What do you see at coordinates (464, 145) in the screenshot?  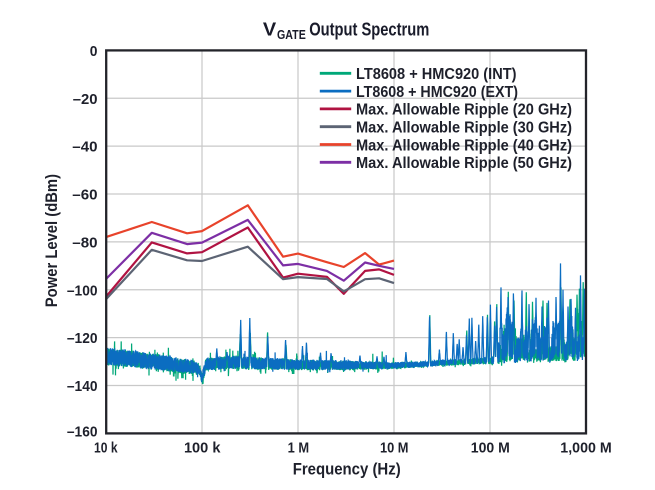 I see `svg-text: Max. Allowable Ripple (40 GHz)` at bounding box center [464, 145].